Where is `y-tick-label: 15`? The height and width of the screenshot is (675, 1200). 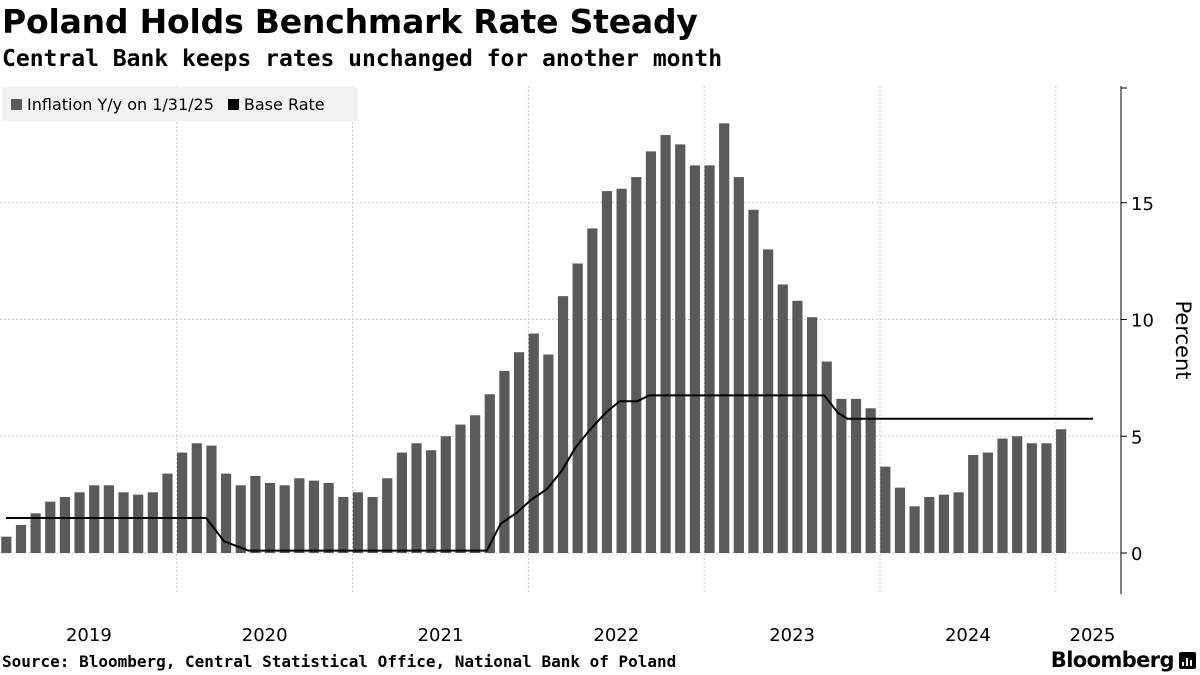
y-tick-label: 15 is located at coordinates (1142, 204).